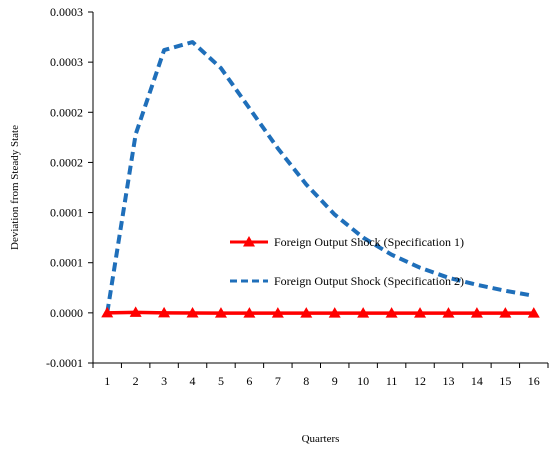  What do you see at coordinates (392, 381) in the screenshot?
I see `x-tick-label: 11` at bounding box center [392, 381].